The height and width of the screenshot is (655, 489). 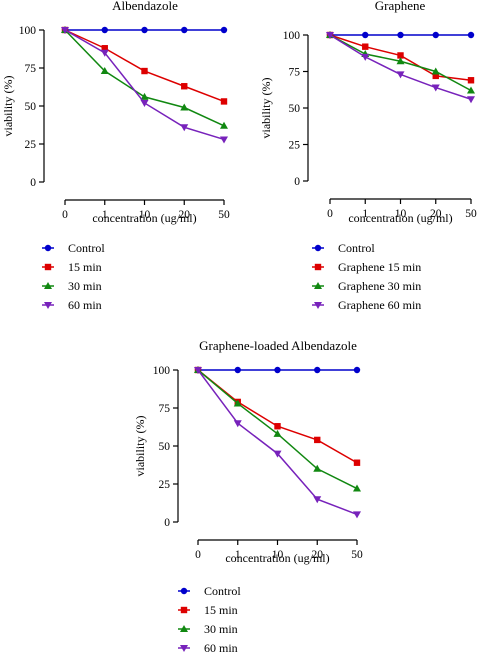 I want to click on legend-label: Graphene 60 min, so click(x=379, y=305).